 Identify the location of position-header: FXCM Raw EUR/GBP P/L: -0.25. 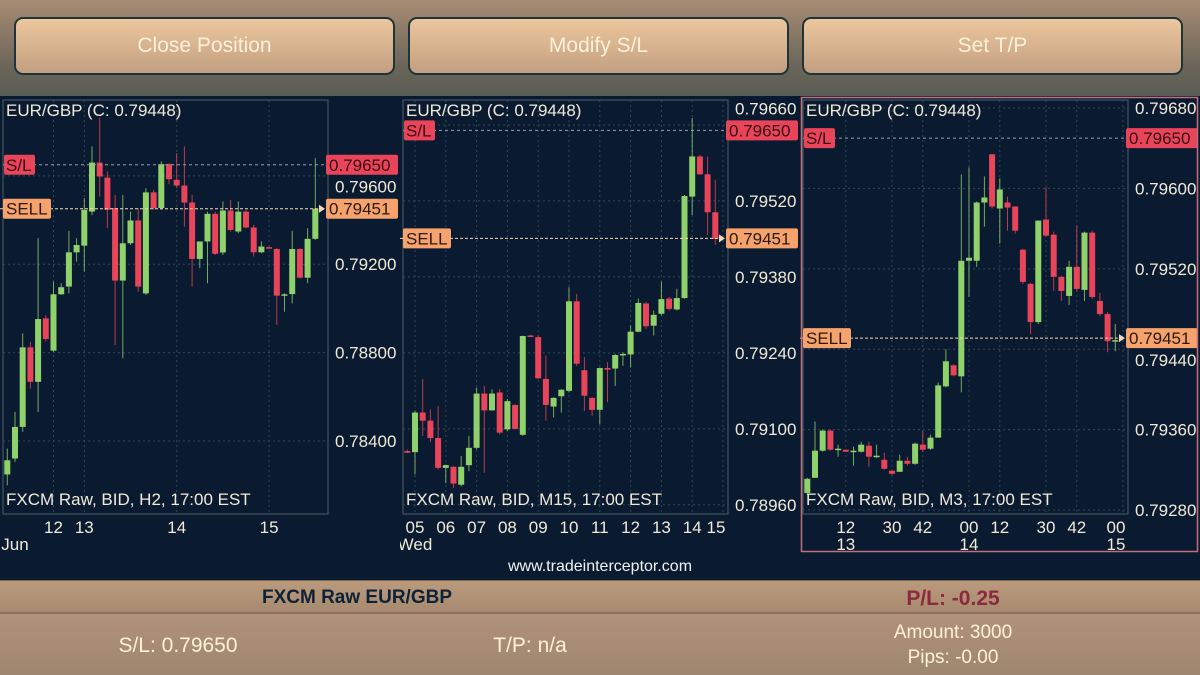
(600, 597).